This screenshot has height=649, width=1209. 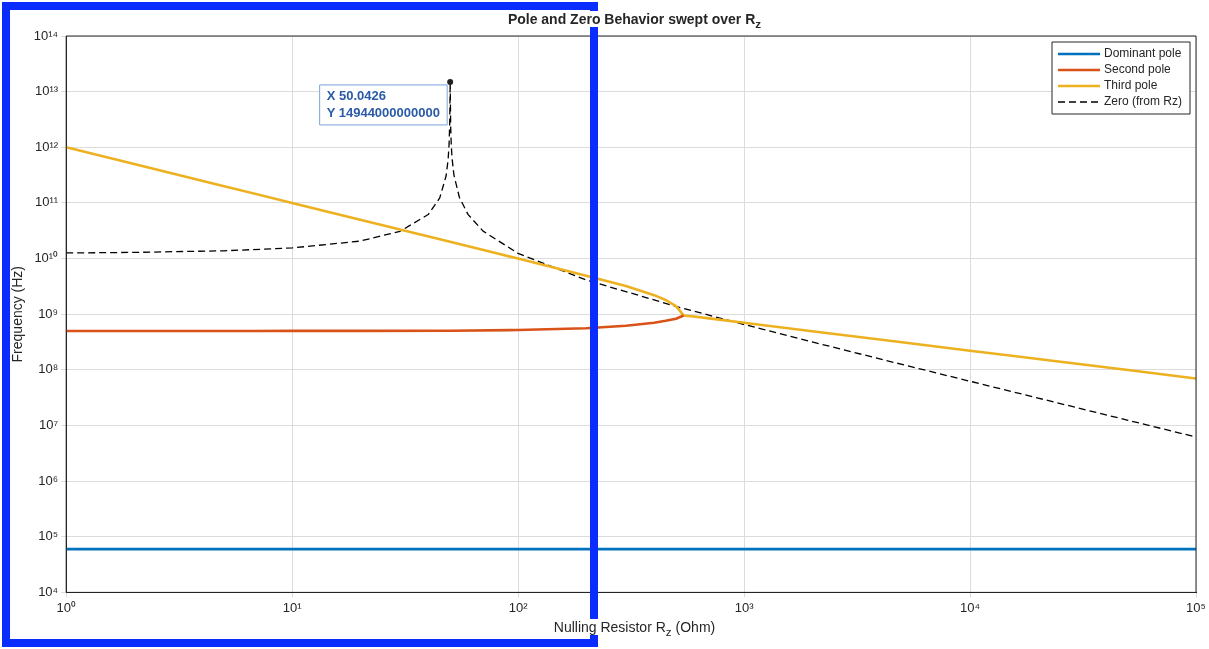 What do you see at coordinates (47, 202) in the screenshot?
I see `y-tick-label: 10¹¹` at bounding box center [47, 202].